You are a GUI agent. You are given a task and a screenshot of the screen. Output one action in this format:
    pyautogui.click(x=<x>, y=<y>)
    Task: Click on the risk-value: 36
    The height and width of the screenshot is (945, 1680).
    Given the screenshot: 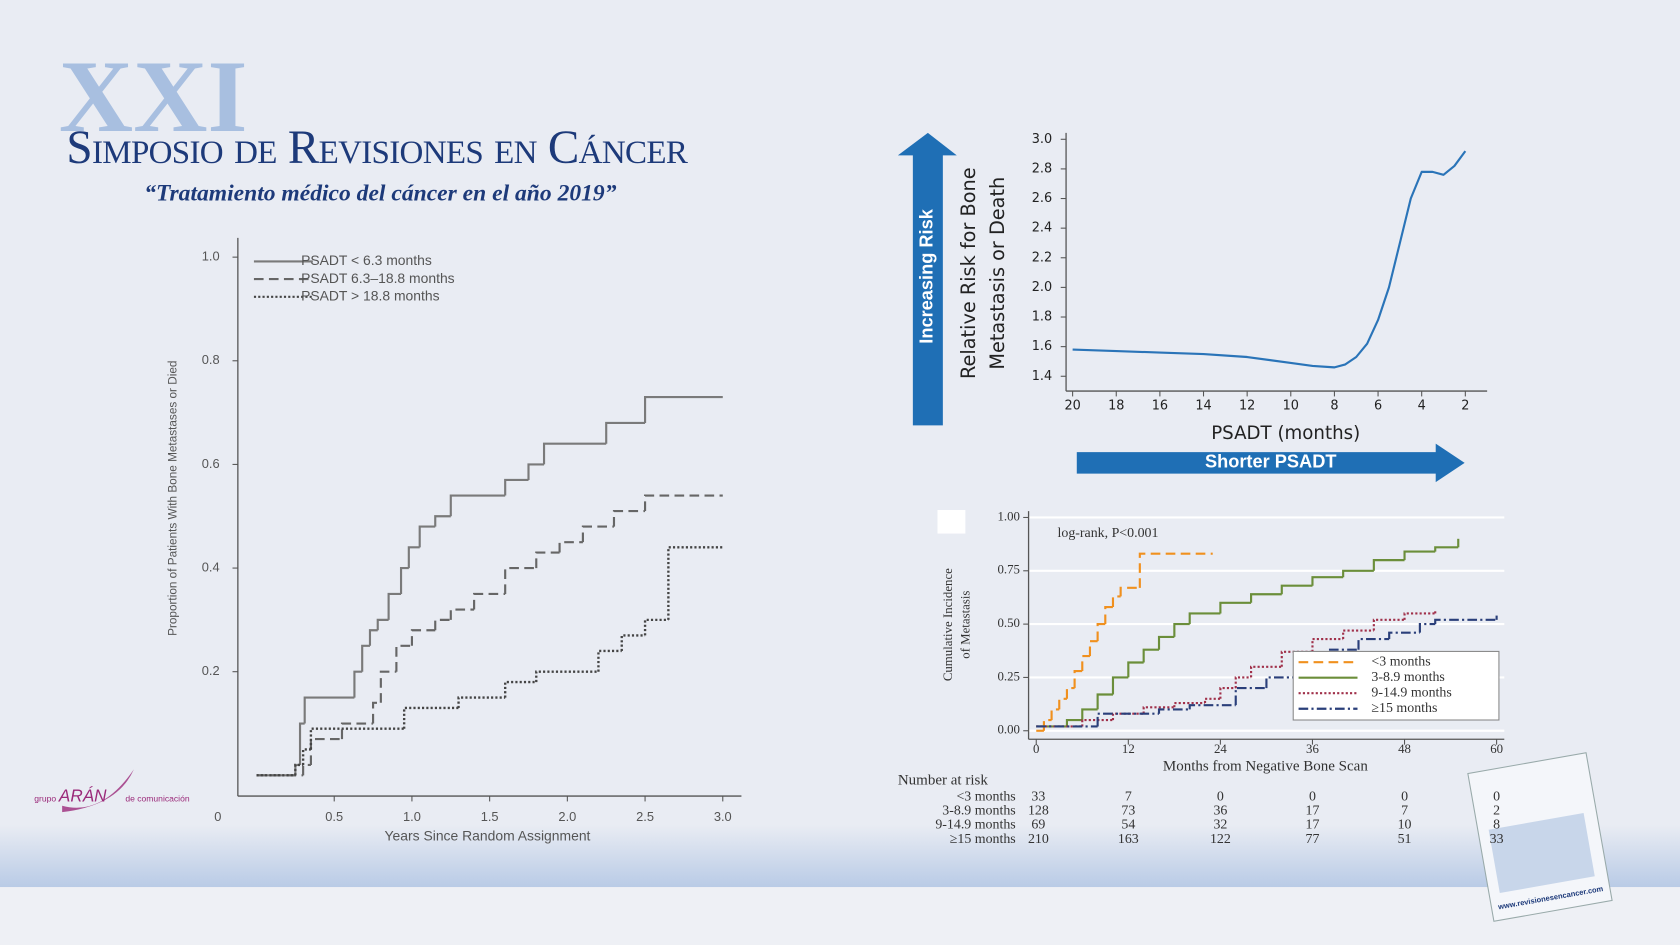 What is the action you would take?
    pyautogui.click(x=1220, y=810)
    